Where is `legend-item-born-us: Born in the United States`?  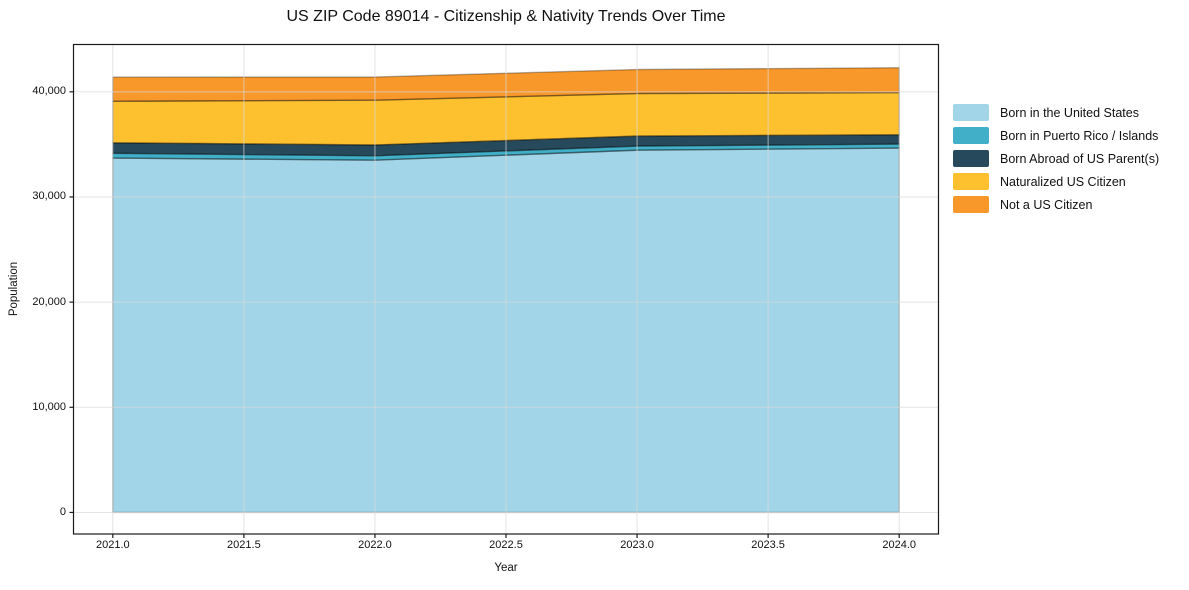
legend-item-born-us: Born in the United States is located at coordinates (1056, 112).